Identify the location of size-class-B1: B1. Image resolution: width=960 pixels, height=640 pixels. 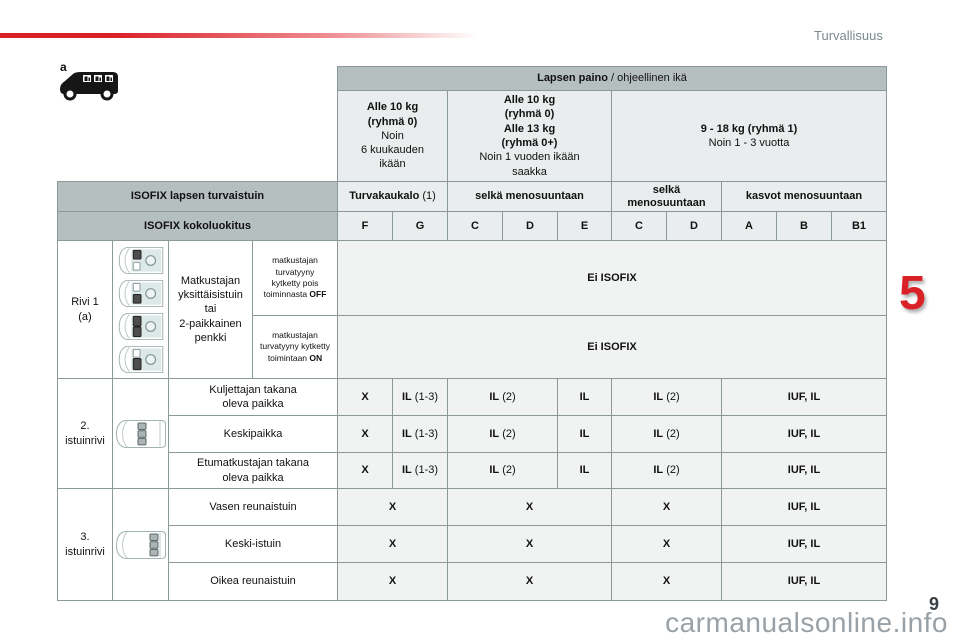
(859, 226).